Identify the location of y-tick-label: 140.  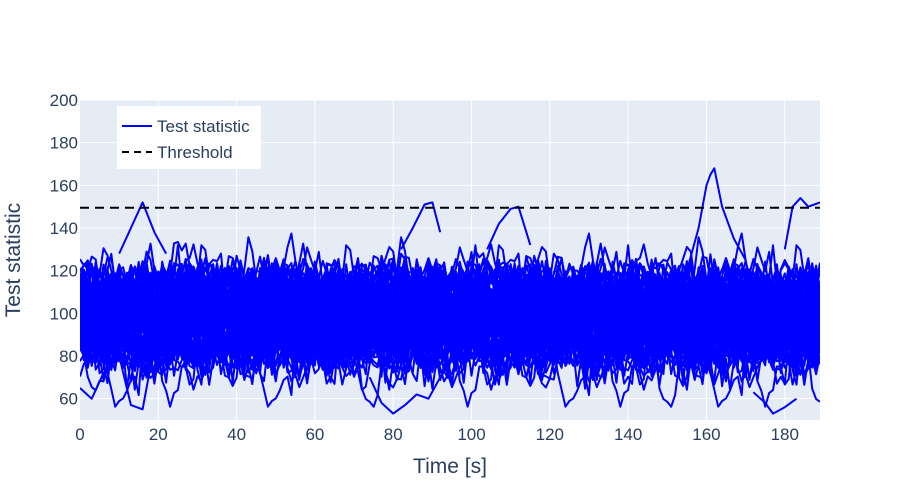
(64, 228).